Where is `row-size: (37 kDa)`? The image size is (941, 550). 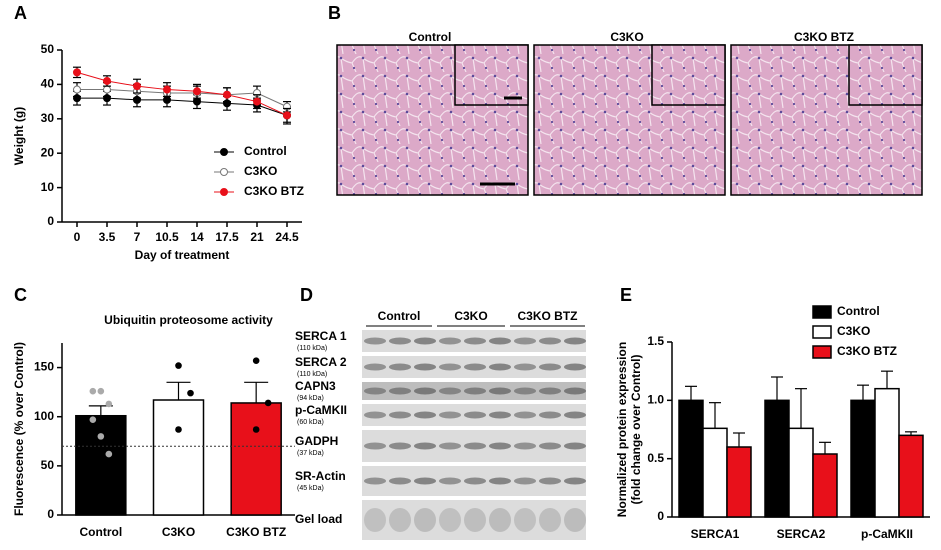 row-size: (37 kDa) is located at coordinates (310, 453).